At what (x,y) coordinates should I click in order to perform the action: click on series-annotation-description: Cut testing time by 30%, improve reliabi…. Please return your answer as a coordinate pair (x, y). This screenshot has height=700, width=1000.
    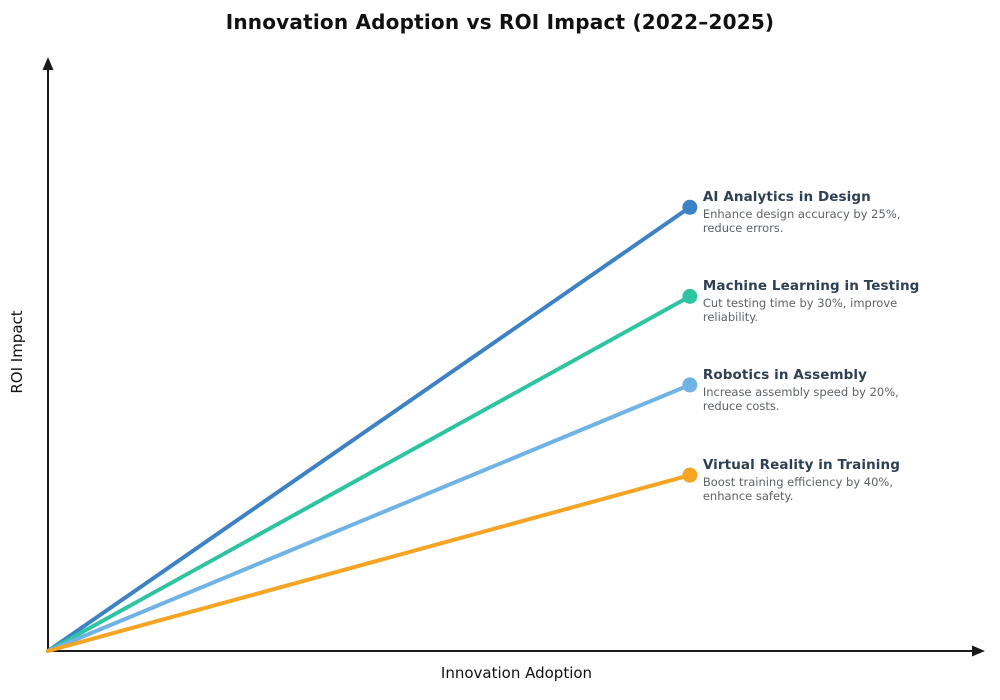
    Looking at the image, I should click on (800, 310).